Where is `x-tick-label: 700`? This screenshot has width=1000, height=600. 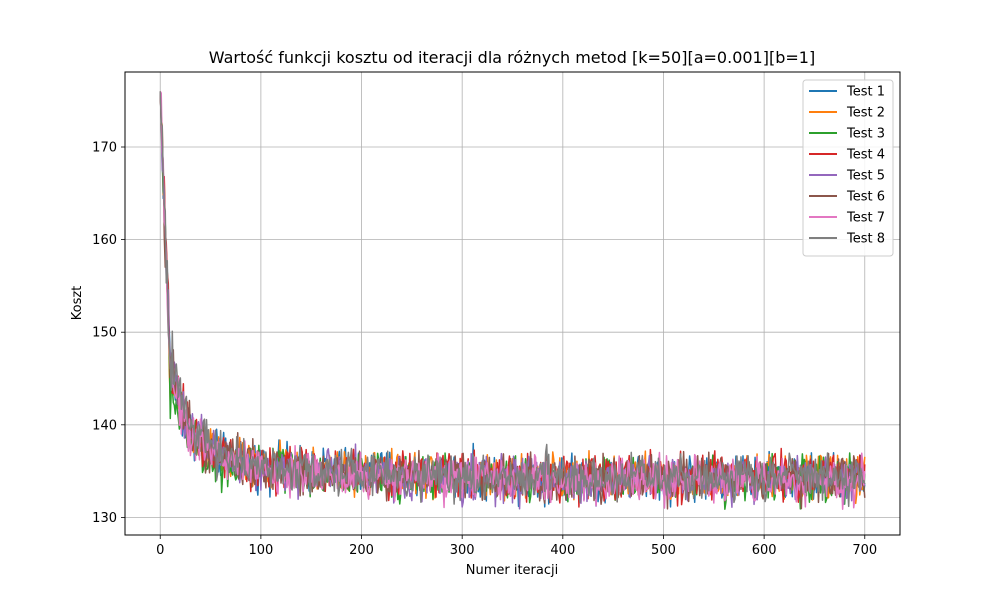
x-tick-label: 700 is located at coordinates (864, 550).